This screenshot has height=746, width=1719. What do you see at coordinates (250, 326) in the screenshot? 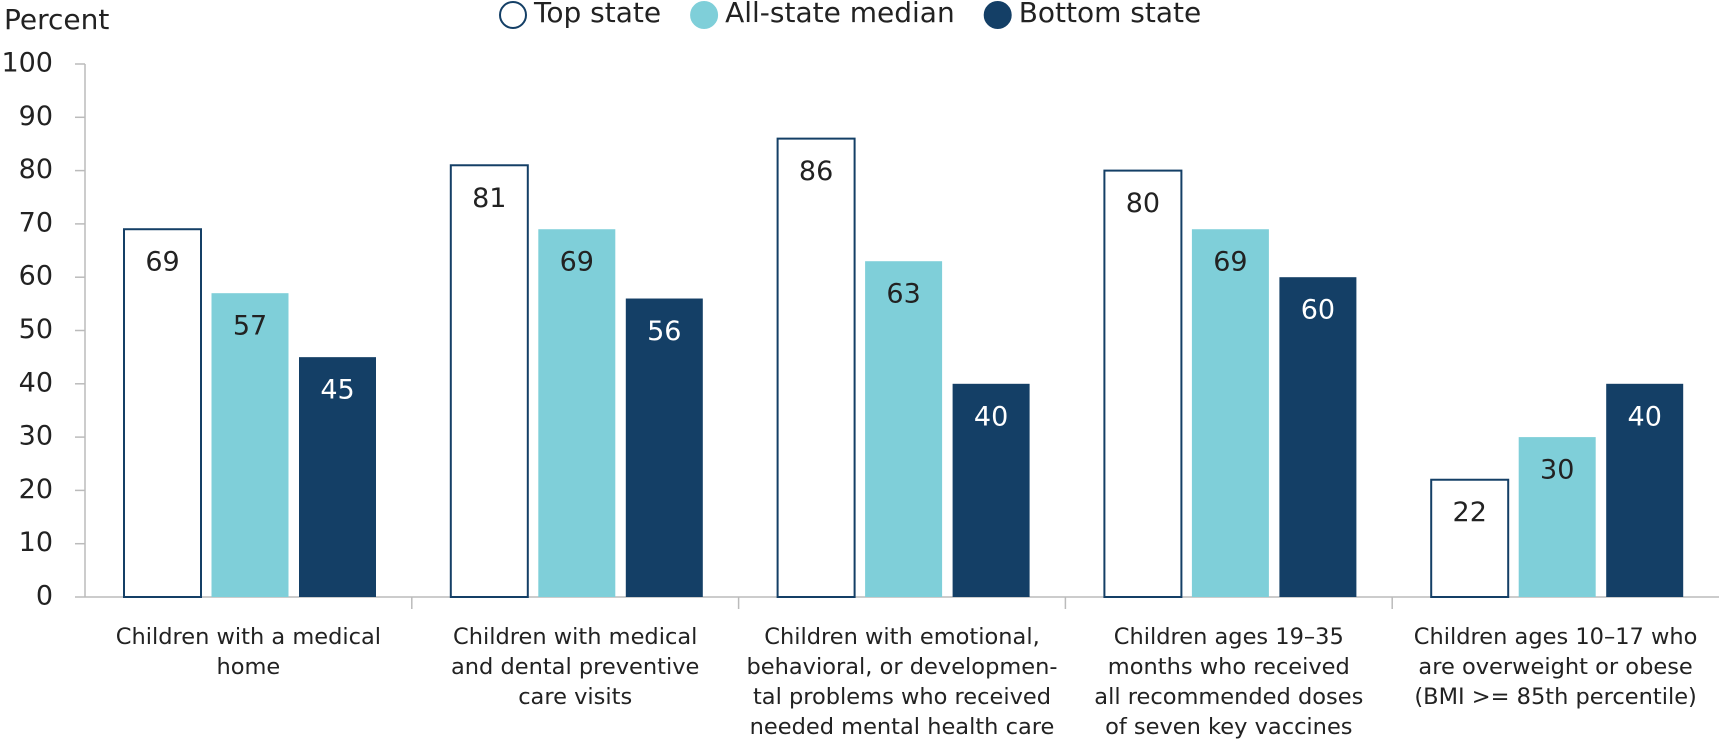
I see `value-label: 57` at bounding box center [250, 326].